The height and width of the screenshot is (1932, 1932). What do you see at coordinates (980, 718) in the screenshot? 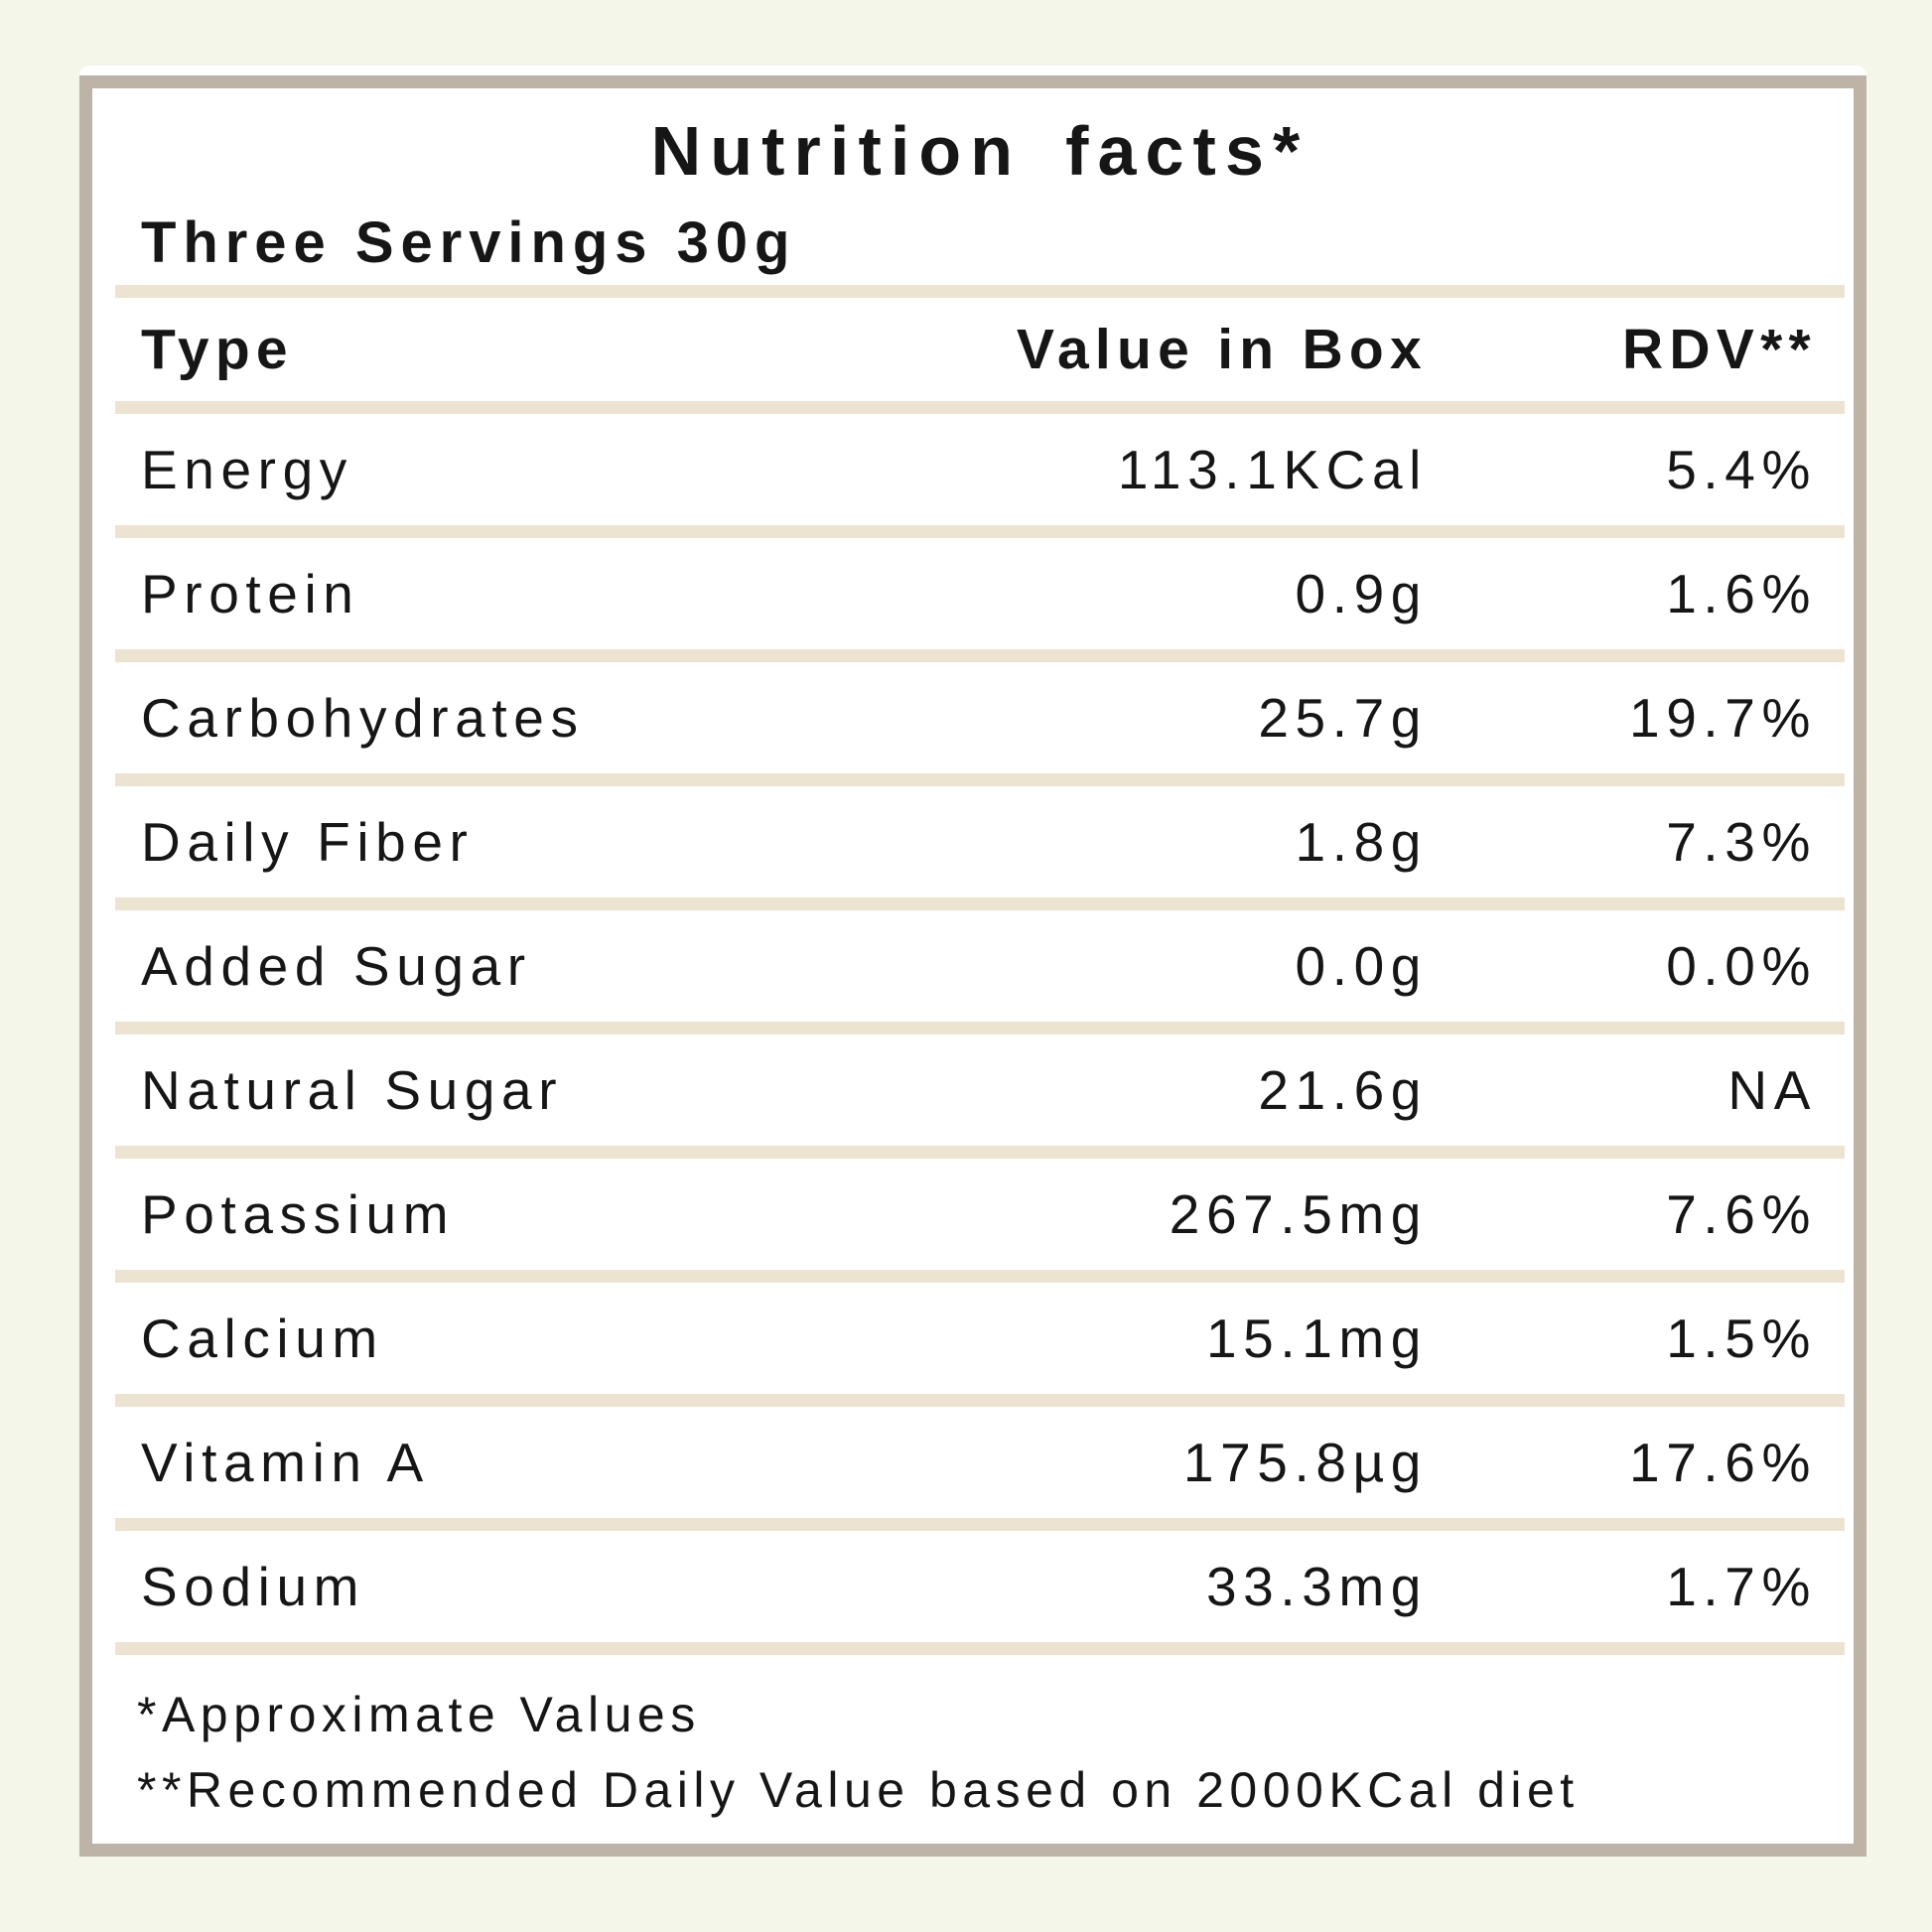
I see `nutrient-row: Carbohydrates 25.7g 19.7%` at bounding box center [980, 718].